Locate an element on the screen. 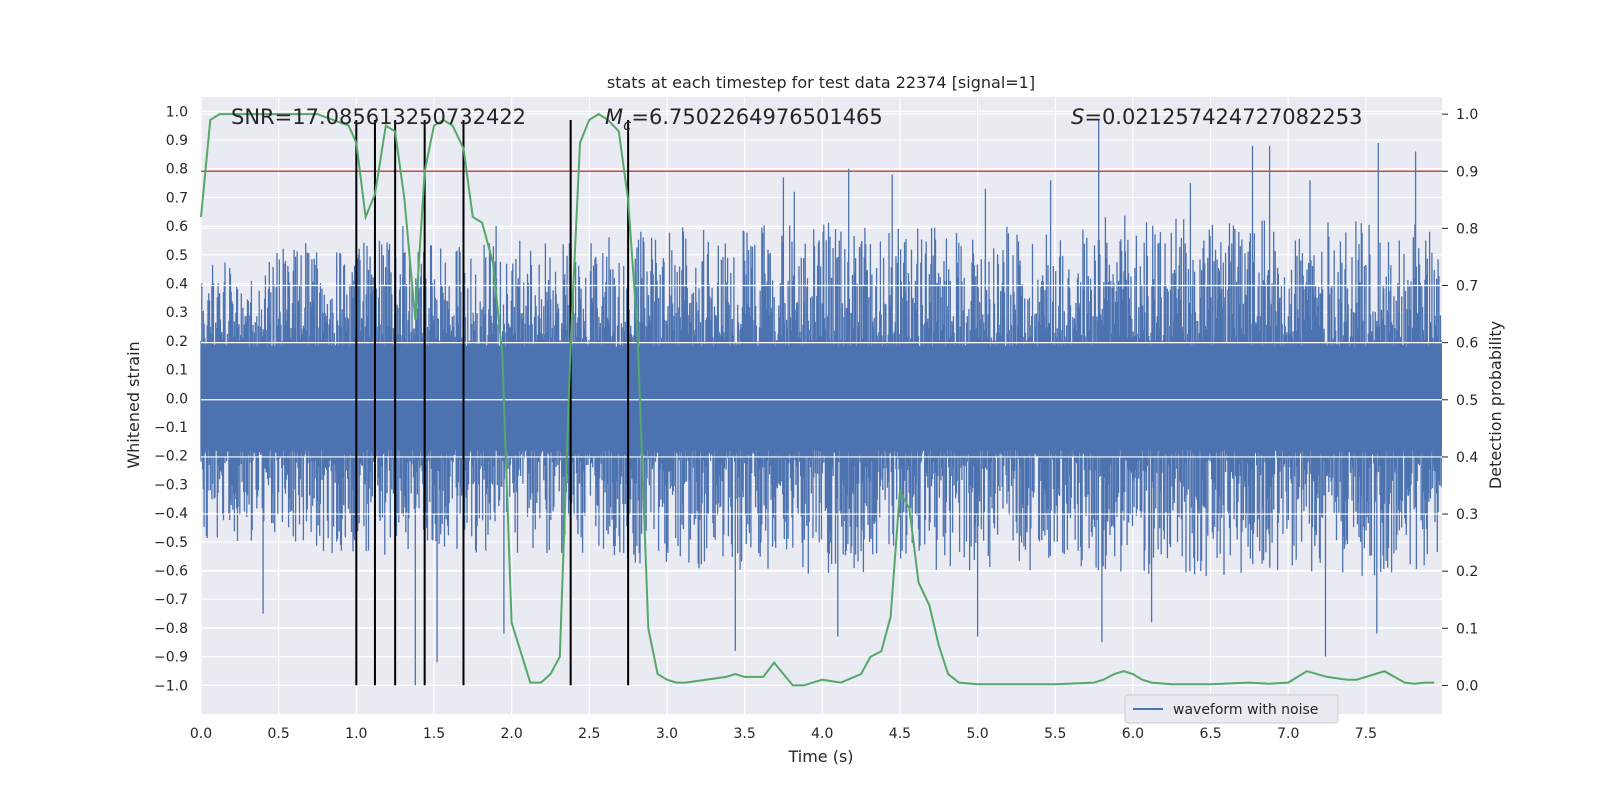  x-tick-label: 3.0 is located at coordinates (667, 734).